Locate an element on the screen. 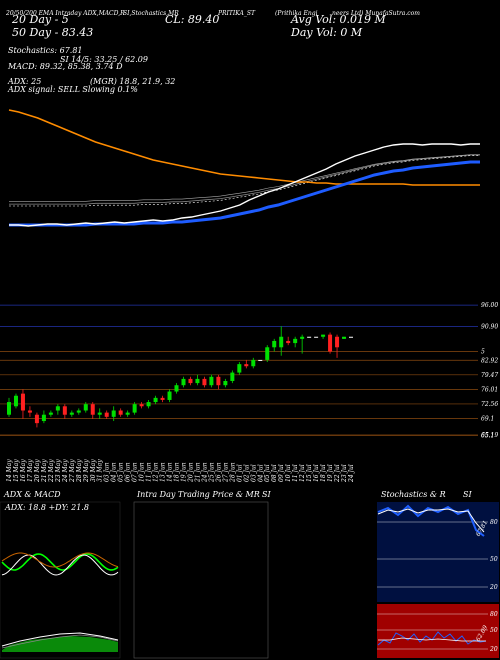  stoch-panel-bg is located at coordinates (438, 552).